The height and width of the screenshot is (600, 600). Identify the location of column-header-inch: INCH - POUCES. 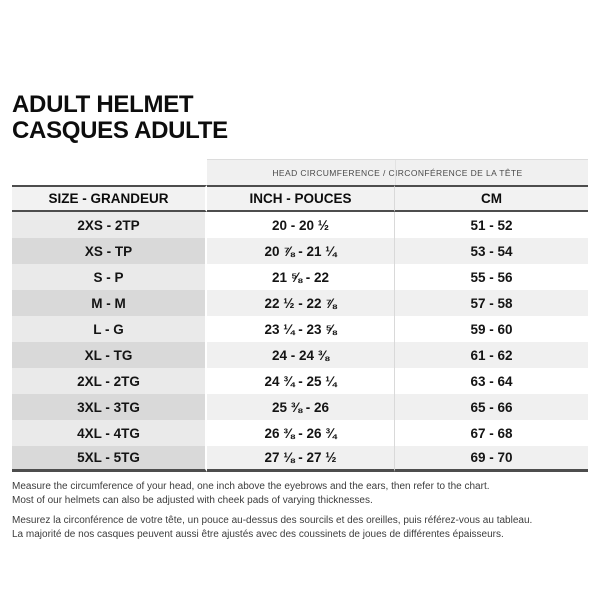
(300, 198).